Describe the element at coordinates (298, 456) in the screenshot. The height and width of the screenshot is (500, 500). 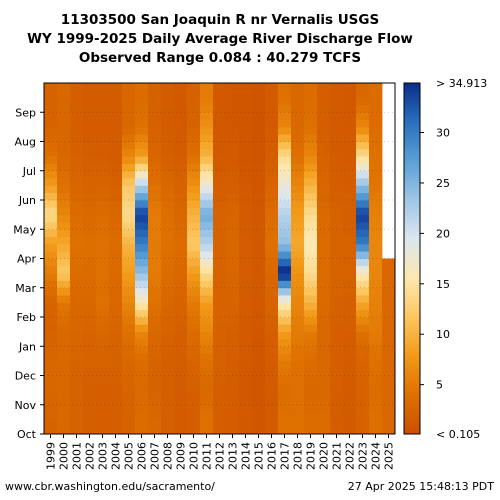
I see `x-tick-label: 2018` at that location.